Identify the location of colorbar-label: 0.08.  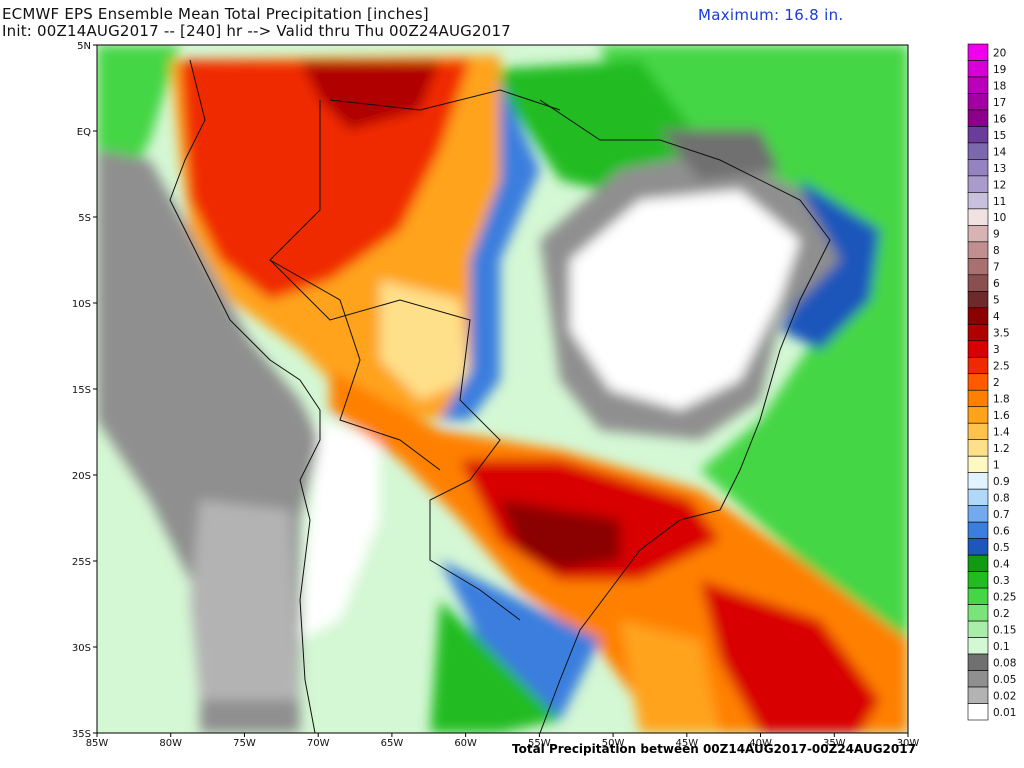
(1004, 663).